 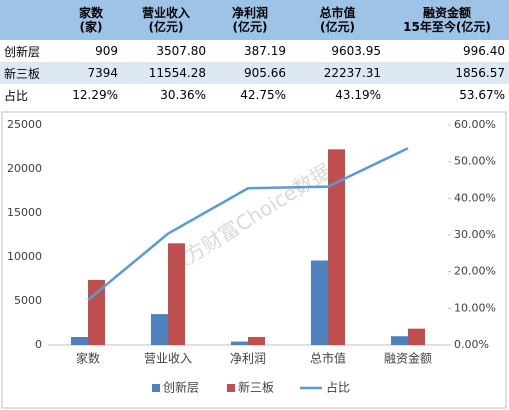 I want to click on y-tick-label: 20000, so click(x=24, y=168).